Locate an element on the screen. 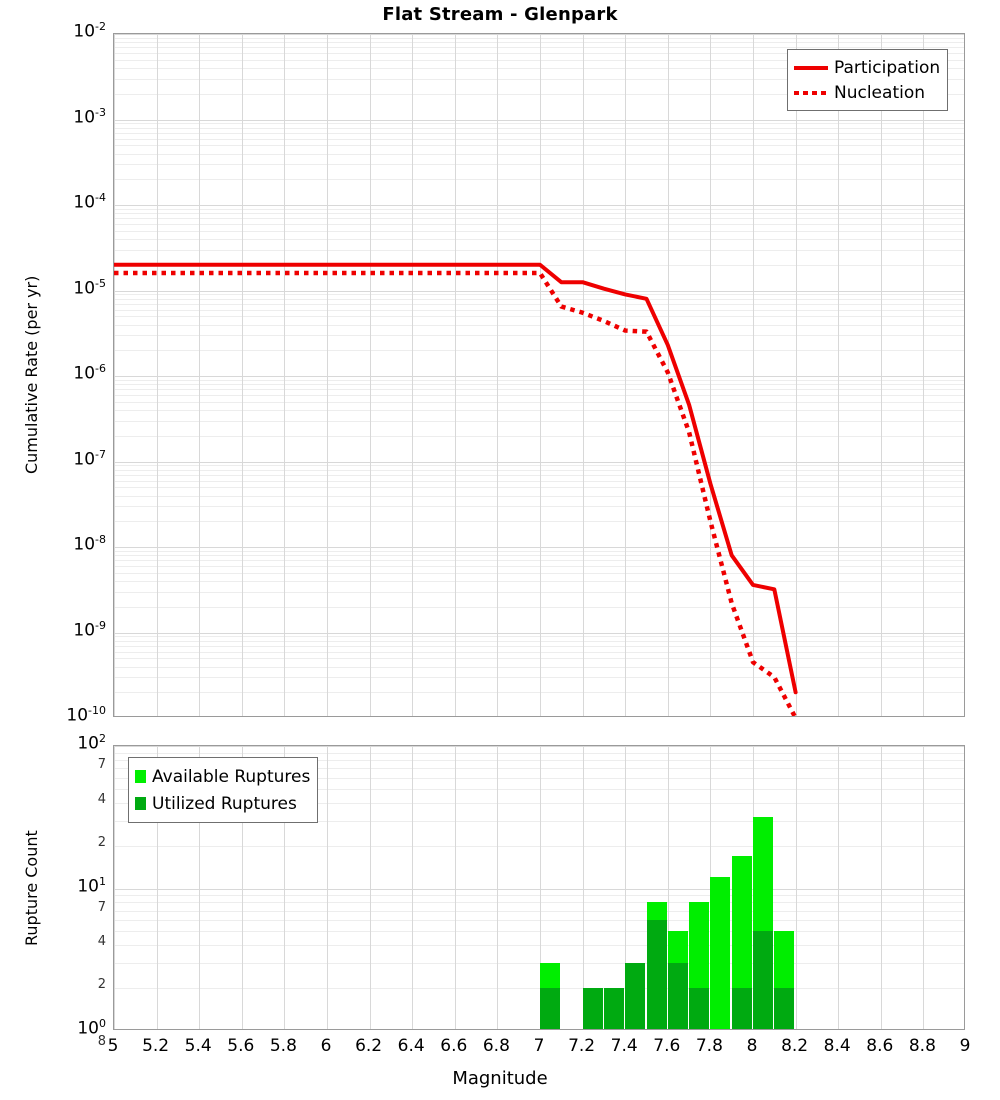 This screenshot has height=1100, width=1000. legend-label-utilized: Utilized Ruptures is located at coordinates (224, 803).